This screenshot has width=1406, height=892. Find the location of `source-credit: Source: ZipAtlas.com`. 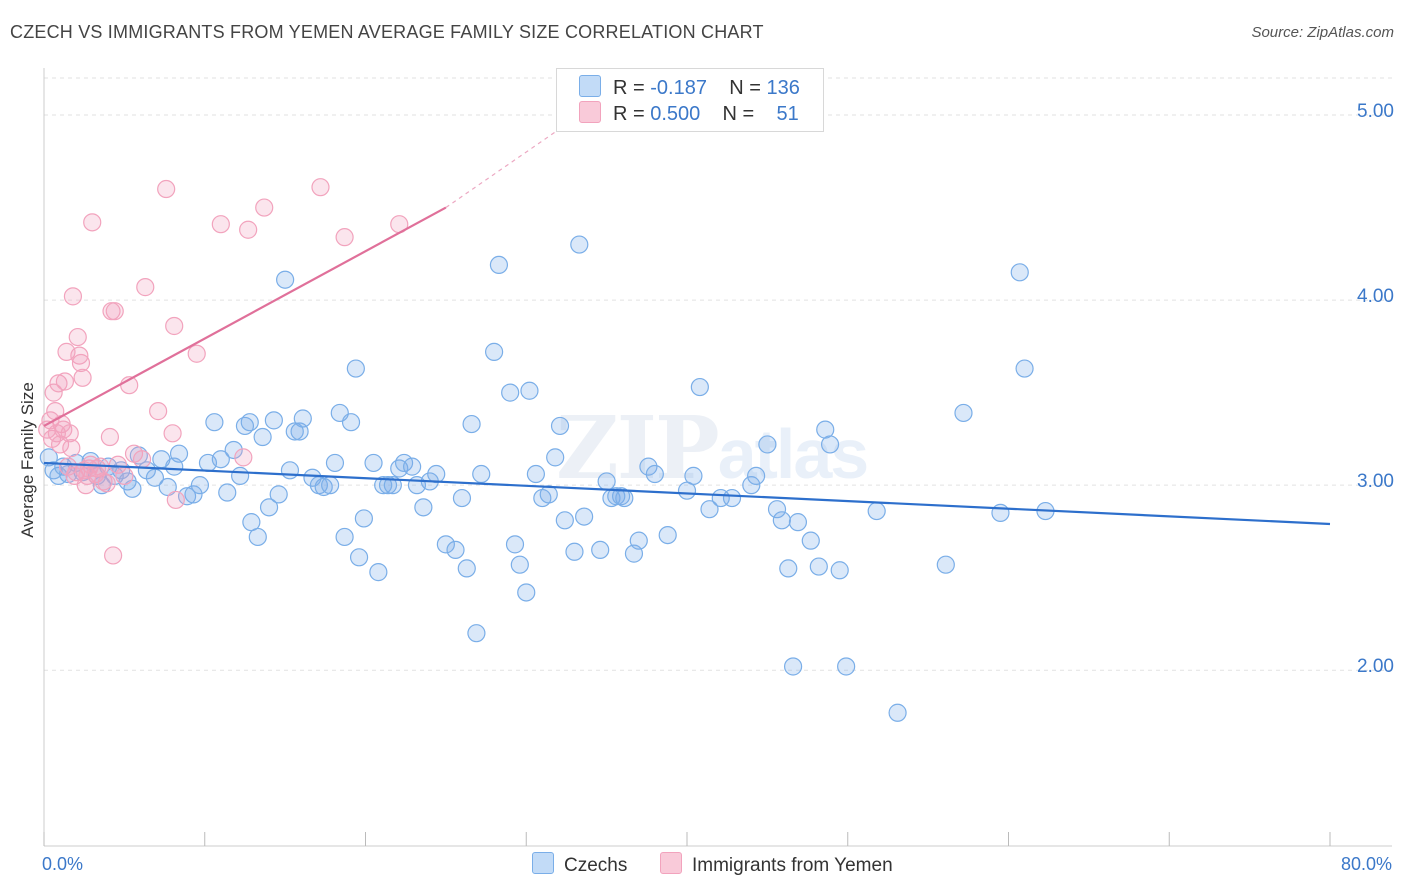

source-credit: Source: ZipAtlas.com is located at coordinates (1322, 32).